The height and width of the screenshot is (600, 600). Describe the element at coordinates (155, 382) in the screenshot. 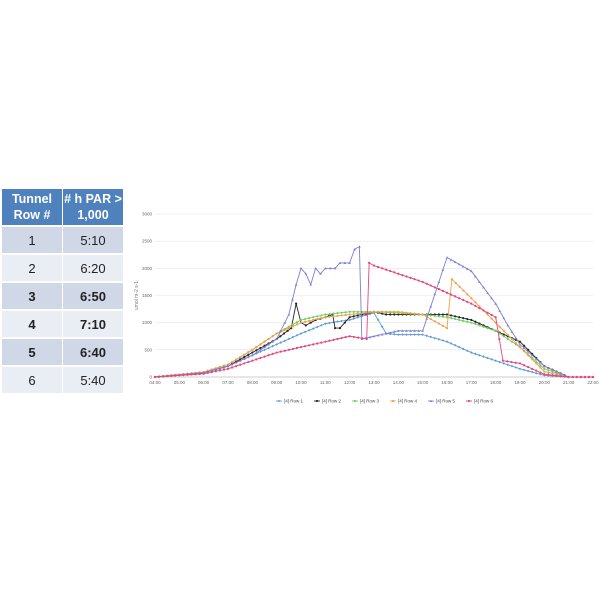

I see `x-tick-label: 04:00` at that location.